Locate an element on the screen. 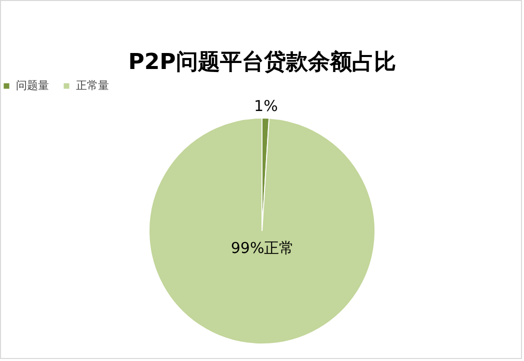 Image resolution: width=524 pixels, height=361 pixels. chart-title: P2P问题平台贷款余额占比 is located at coordinates (262, 62).